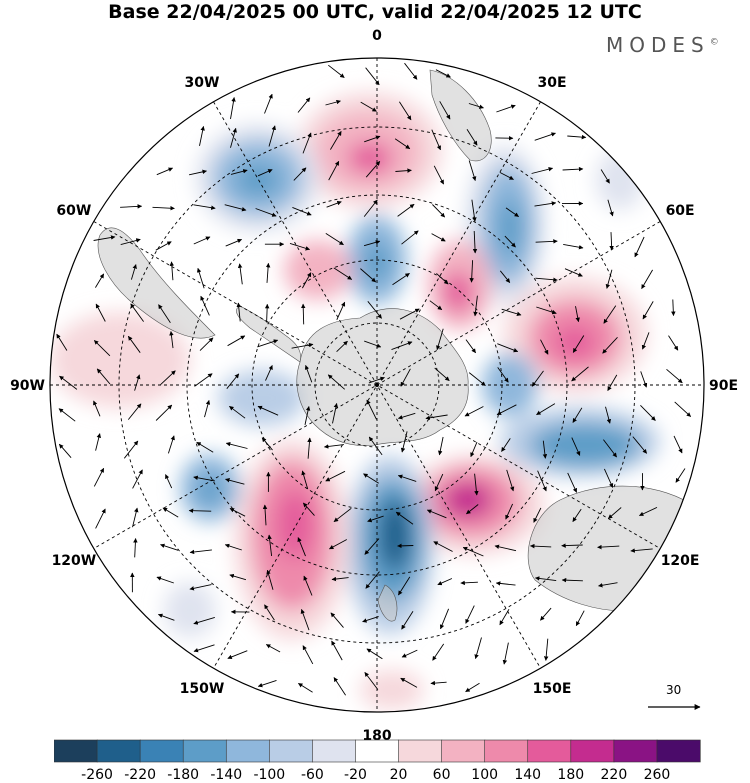 This screenshot has height=783, width=750. I want to click on colorbar-tick-label: -100, so click(269, 775).